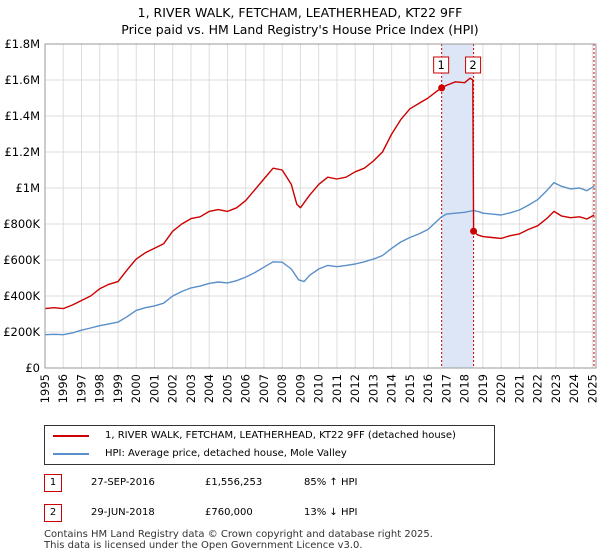  I want to click on y-tick-label: £1.4M, so click(22, 116).